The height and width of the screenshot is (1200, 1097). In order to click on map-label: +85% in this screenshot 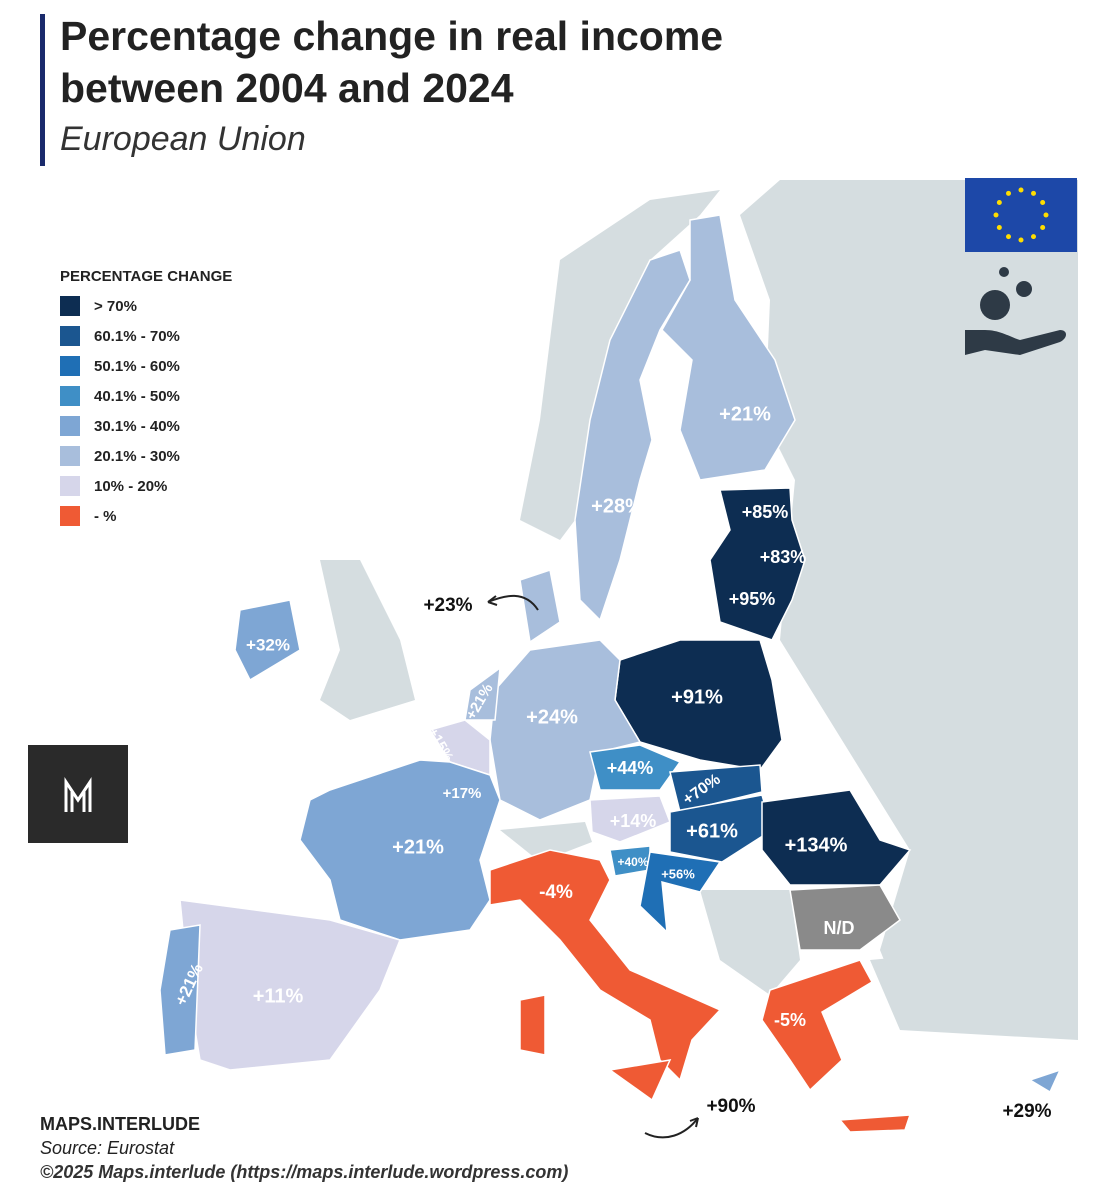, I will do `click(765, 512)`.